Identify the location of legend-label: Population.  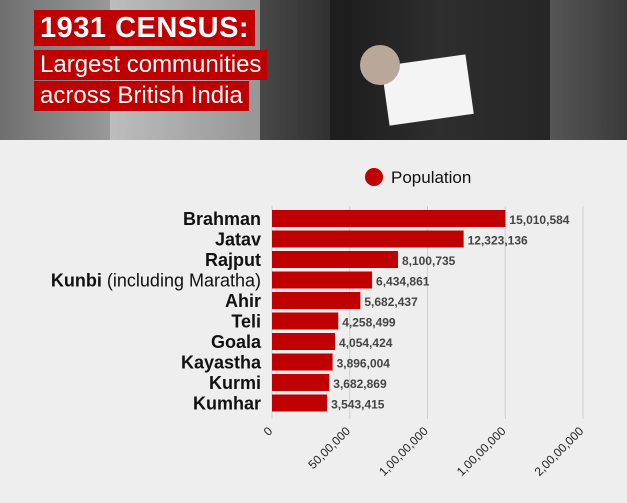
(431, 177).